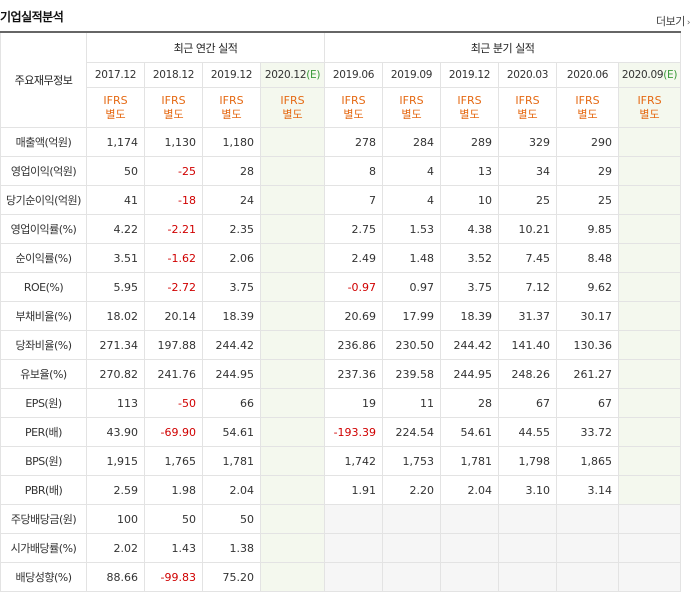 The width and height of the screenshot is (696, 592). Describe the element at coordinates (354, 432) in the screenshot. I see `table-cell: -193.39` at that location.